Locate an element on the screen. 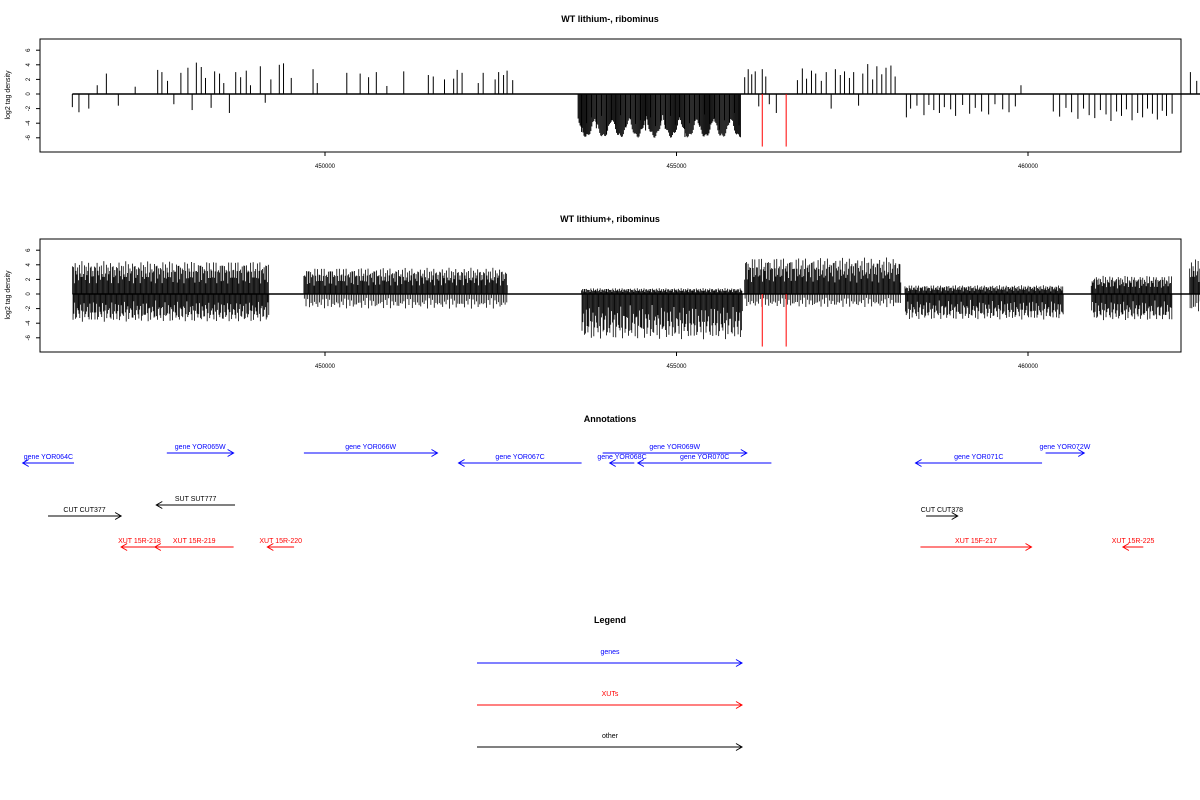 Image resolution: width=1200 pixels, height=800 pixels. feature-label: gene YOR068C is located at coordinates (621, 457).